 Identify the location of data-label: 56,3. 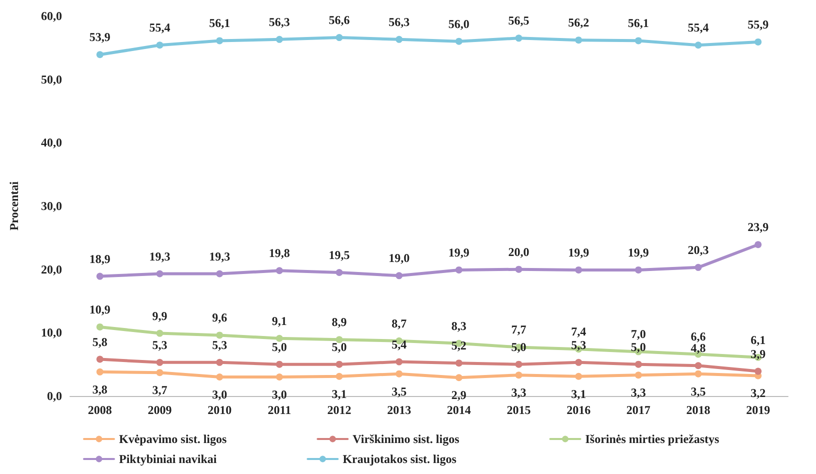
(279, 21).